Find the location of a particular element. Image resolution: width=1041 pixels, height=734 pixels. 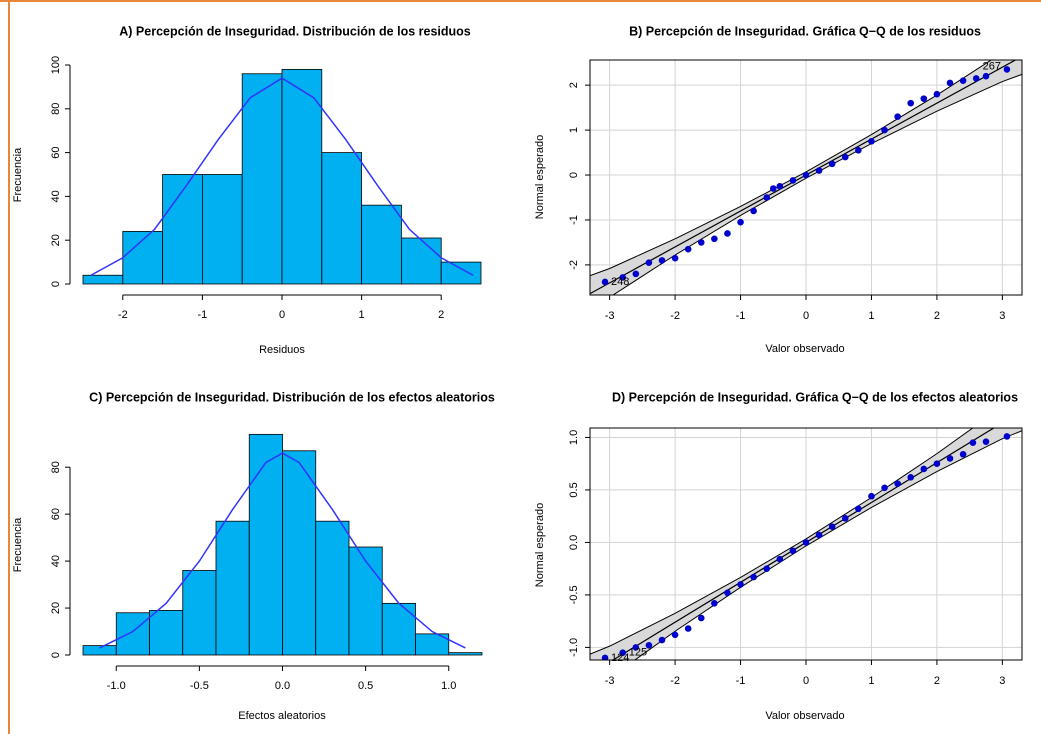

x-axis-label: Efectos aleatorios is located at coordinates (282, 716).